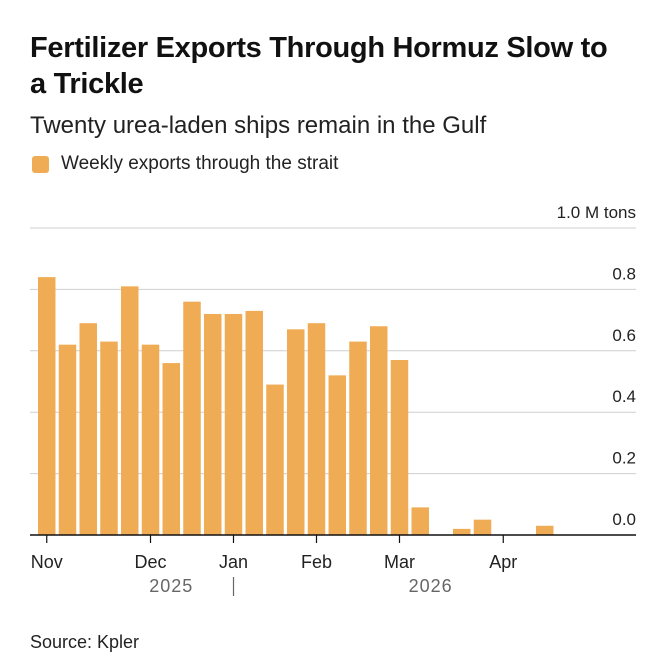  What do you see at coordinates (503, 562) in the screenshot?
I see `x-tick-label: Apr` at bounding box center [503, 562].